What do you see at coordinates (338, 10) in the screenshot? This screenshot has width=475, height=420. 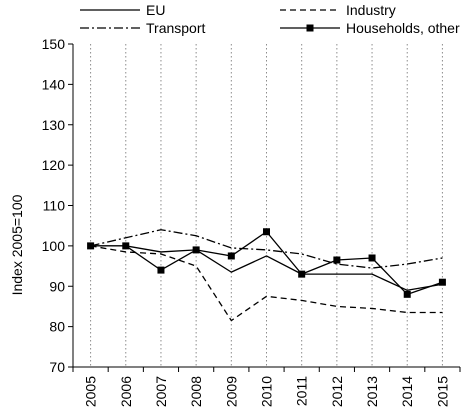 I see `legend-item-industry: Industry` at bounding box center [338, 10].